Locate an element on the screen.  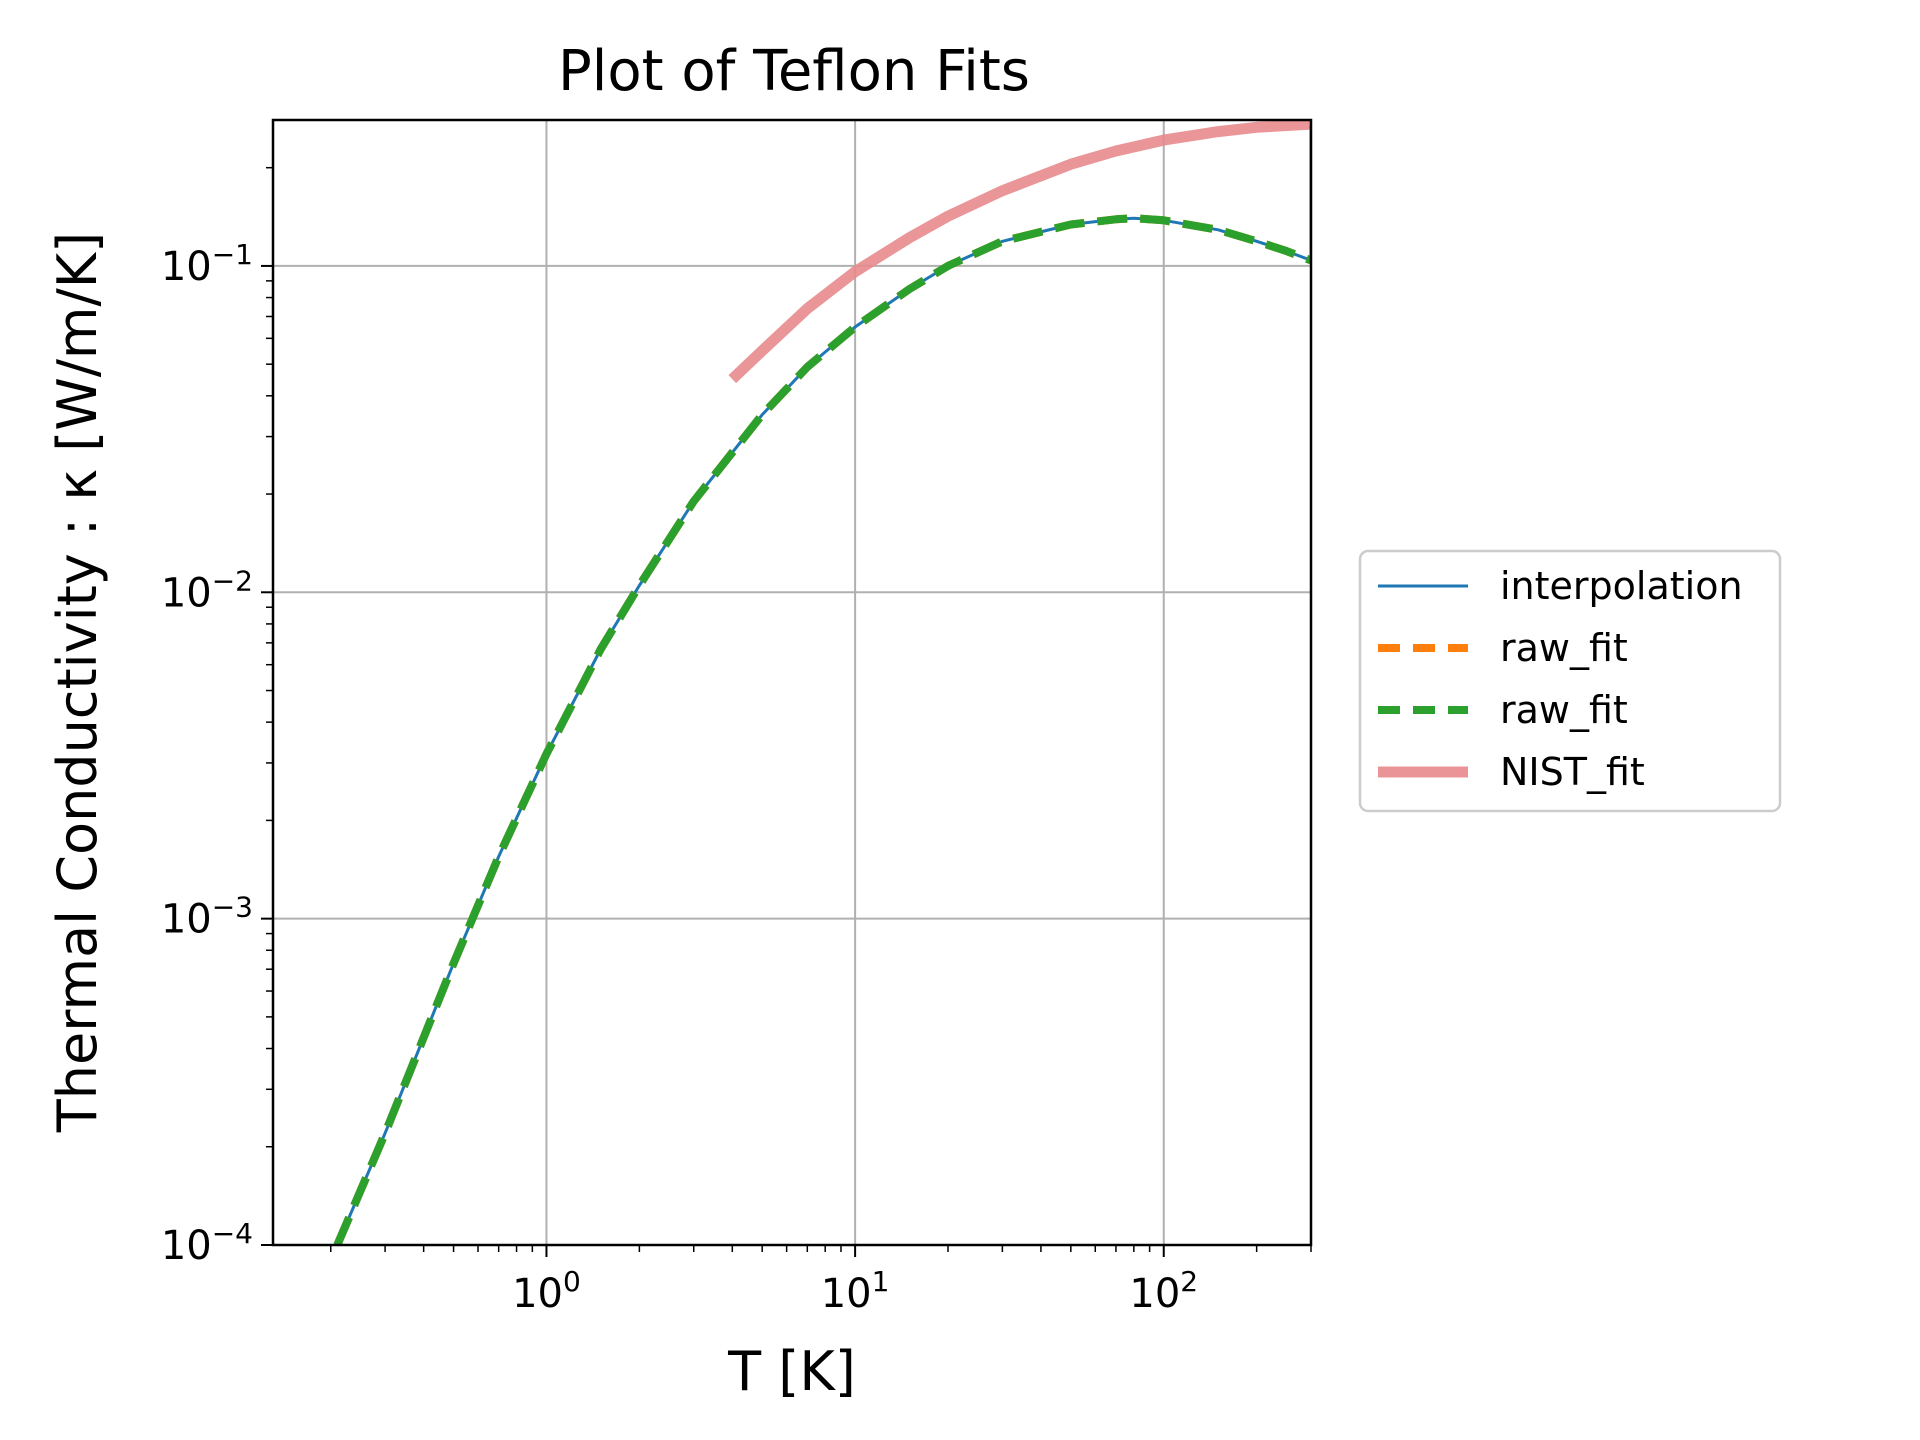
legend-label-0: interpolation is located at coordinates (1621, 586).